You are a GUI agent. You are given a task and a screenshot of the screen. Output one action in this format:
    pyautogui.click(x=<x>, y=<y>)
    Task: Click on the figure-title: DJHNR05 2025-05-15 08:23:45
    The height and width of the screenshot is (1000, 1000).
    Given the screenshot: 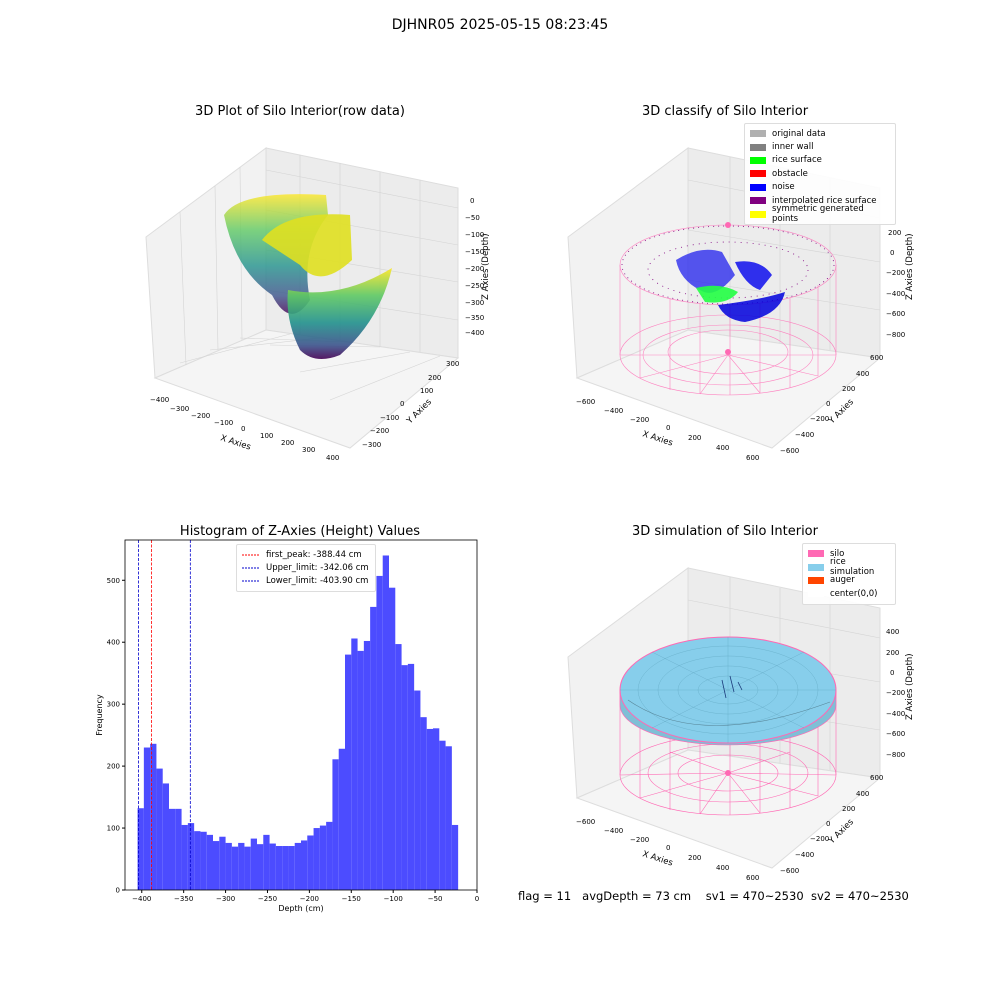 What is the action you would take?
    pyautogui.click(x=500, y=25)
    